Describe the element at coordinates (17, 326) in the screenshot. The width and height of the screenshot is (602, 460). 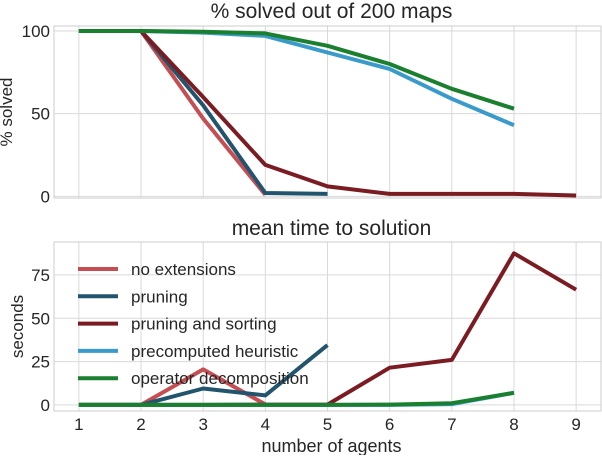
I see `y-axis-label: seconds` at that location.